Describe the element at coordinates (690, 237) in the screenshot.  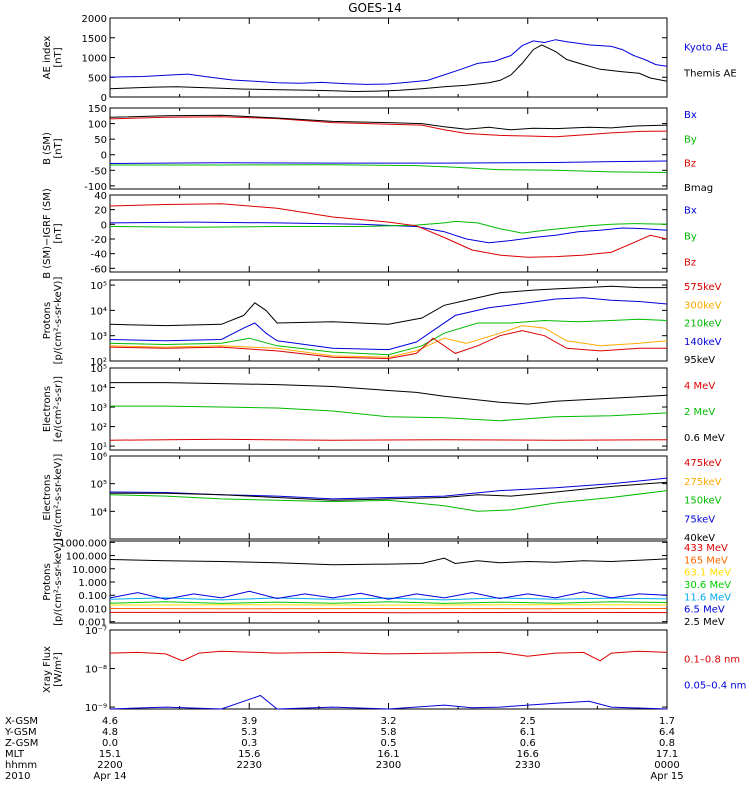
I see `legend-entry: By` at that location.